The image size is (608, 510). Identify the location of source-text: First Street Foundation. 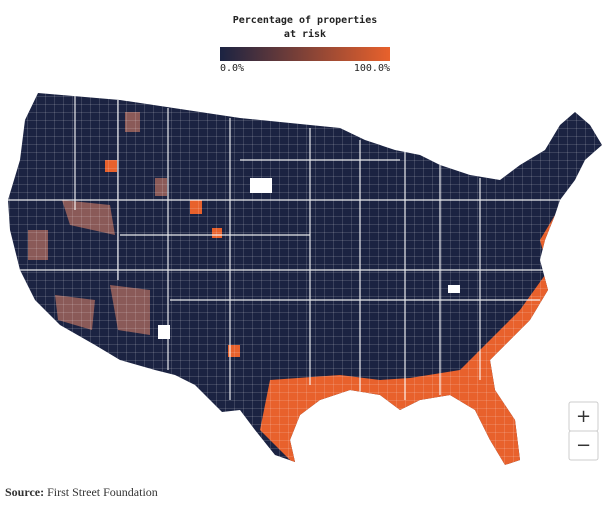
(102, 492).